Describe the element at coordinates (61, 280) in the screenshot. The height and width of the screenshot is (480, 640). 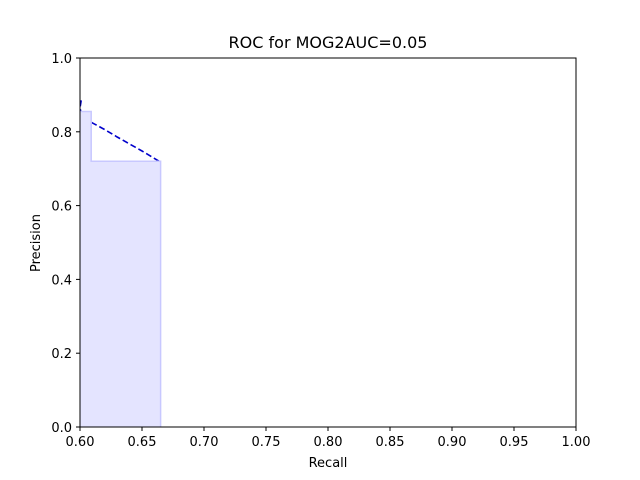
I see `y-tick-label: 0.4` at that location.